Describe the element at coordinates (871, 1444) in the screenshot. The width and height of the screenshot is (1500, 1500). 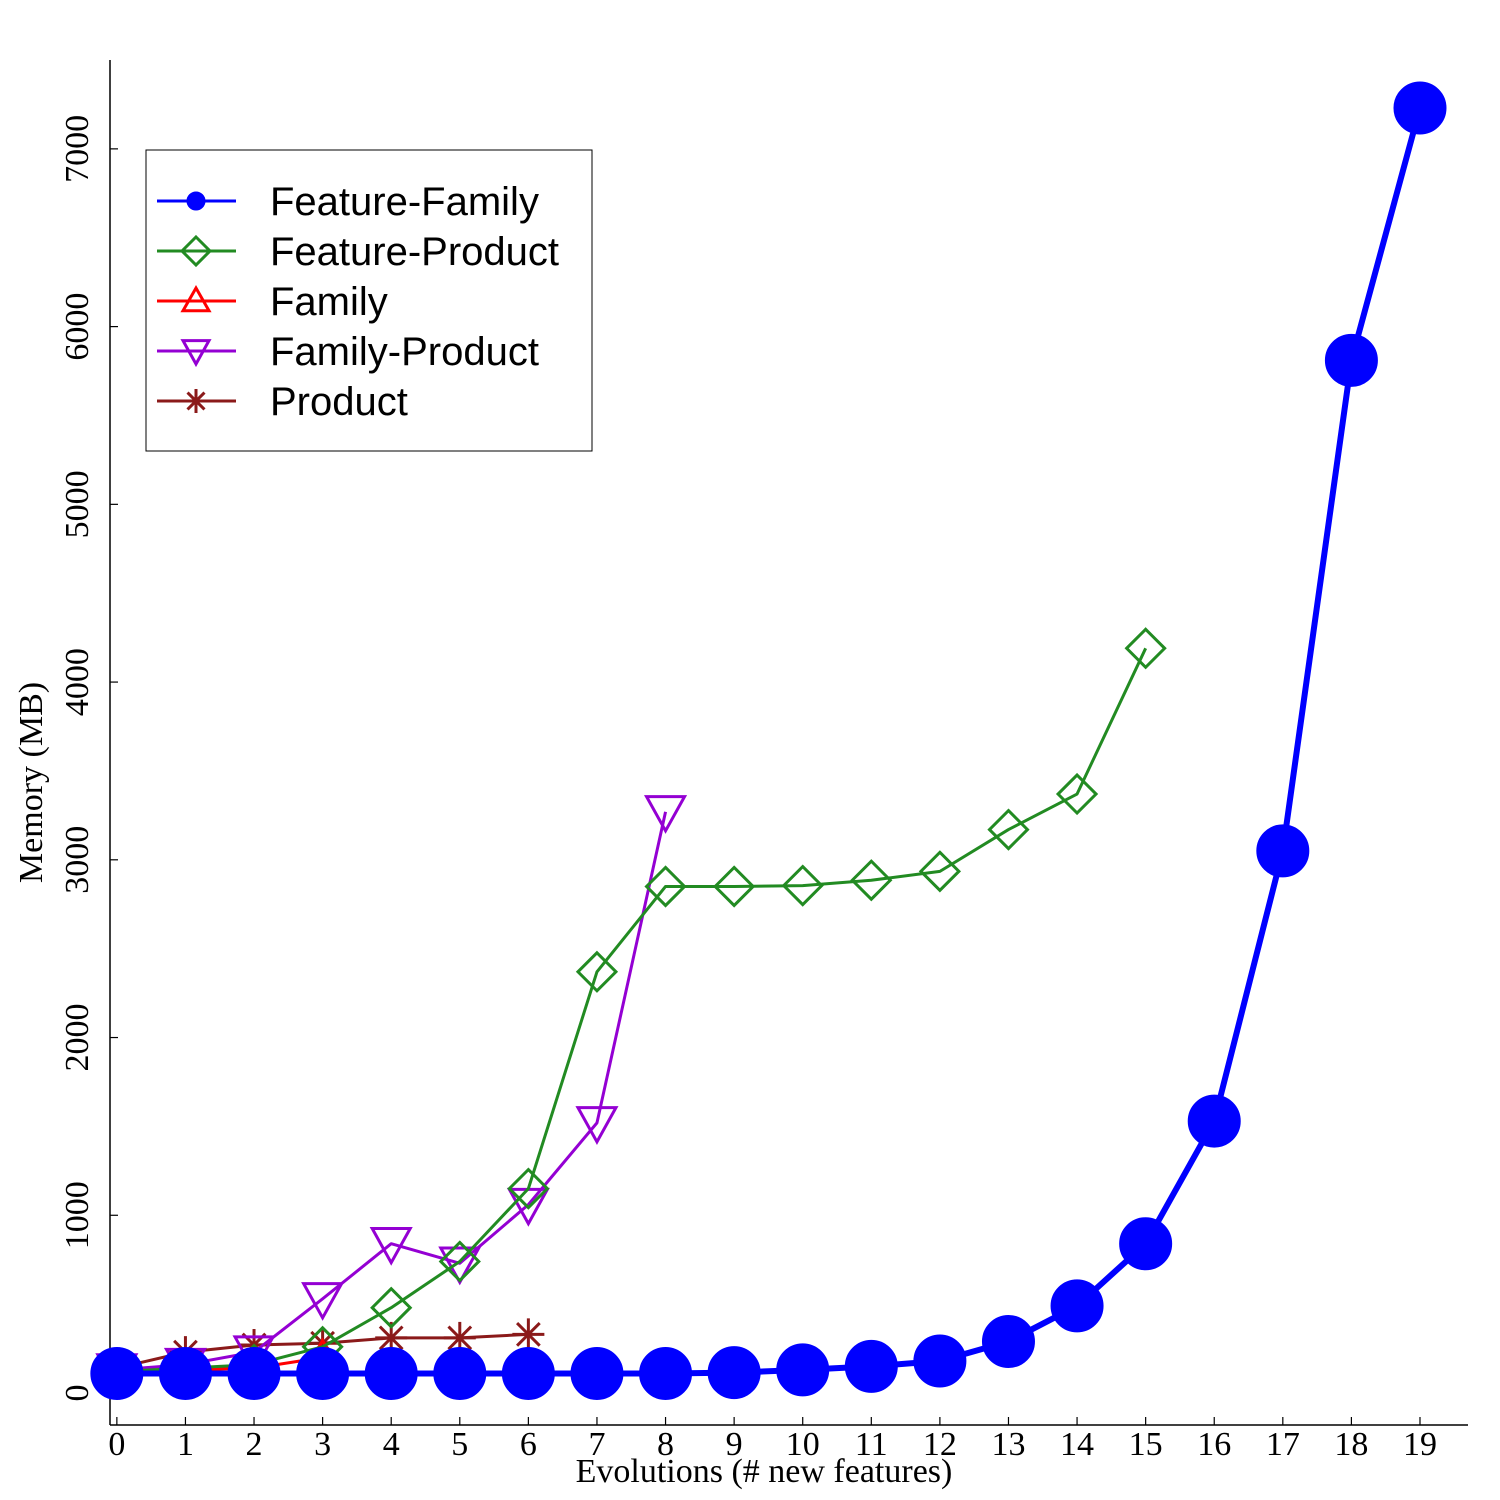
I see `x-tick-label: 11` at that location.